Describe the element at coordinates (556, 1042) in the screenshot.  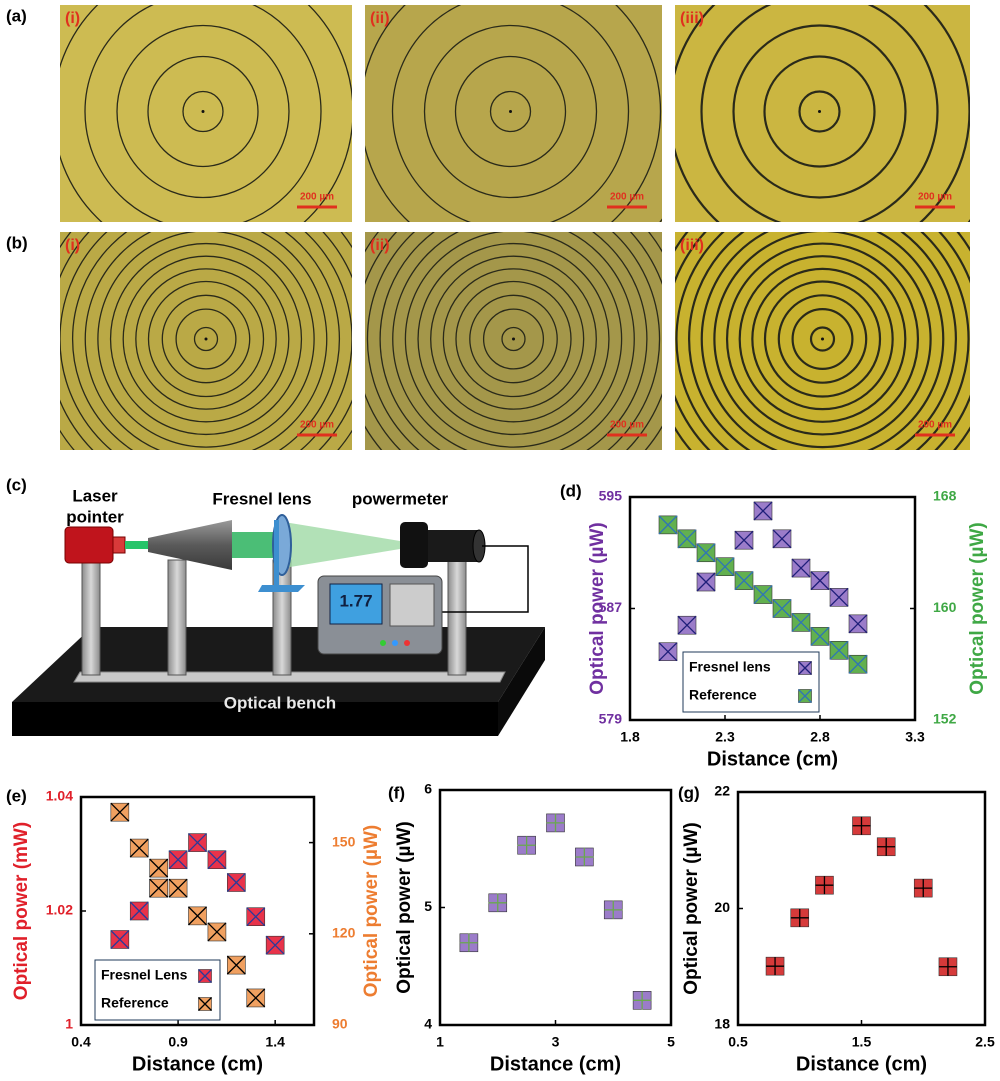
I see `x-tick-label: 3` at that location.